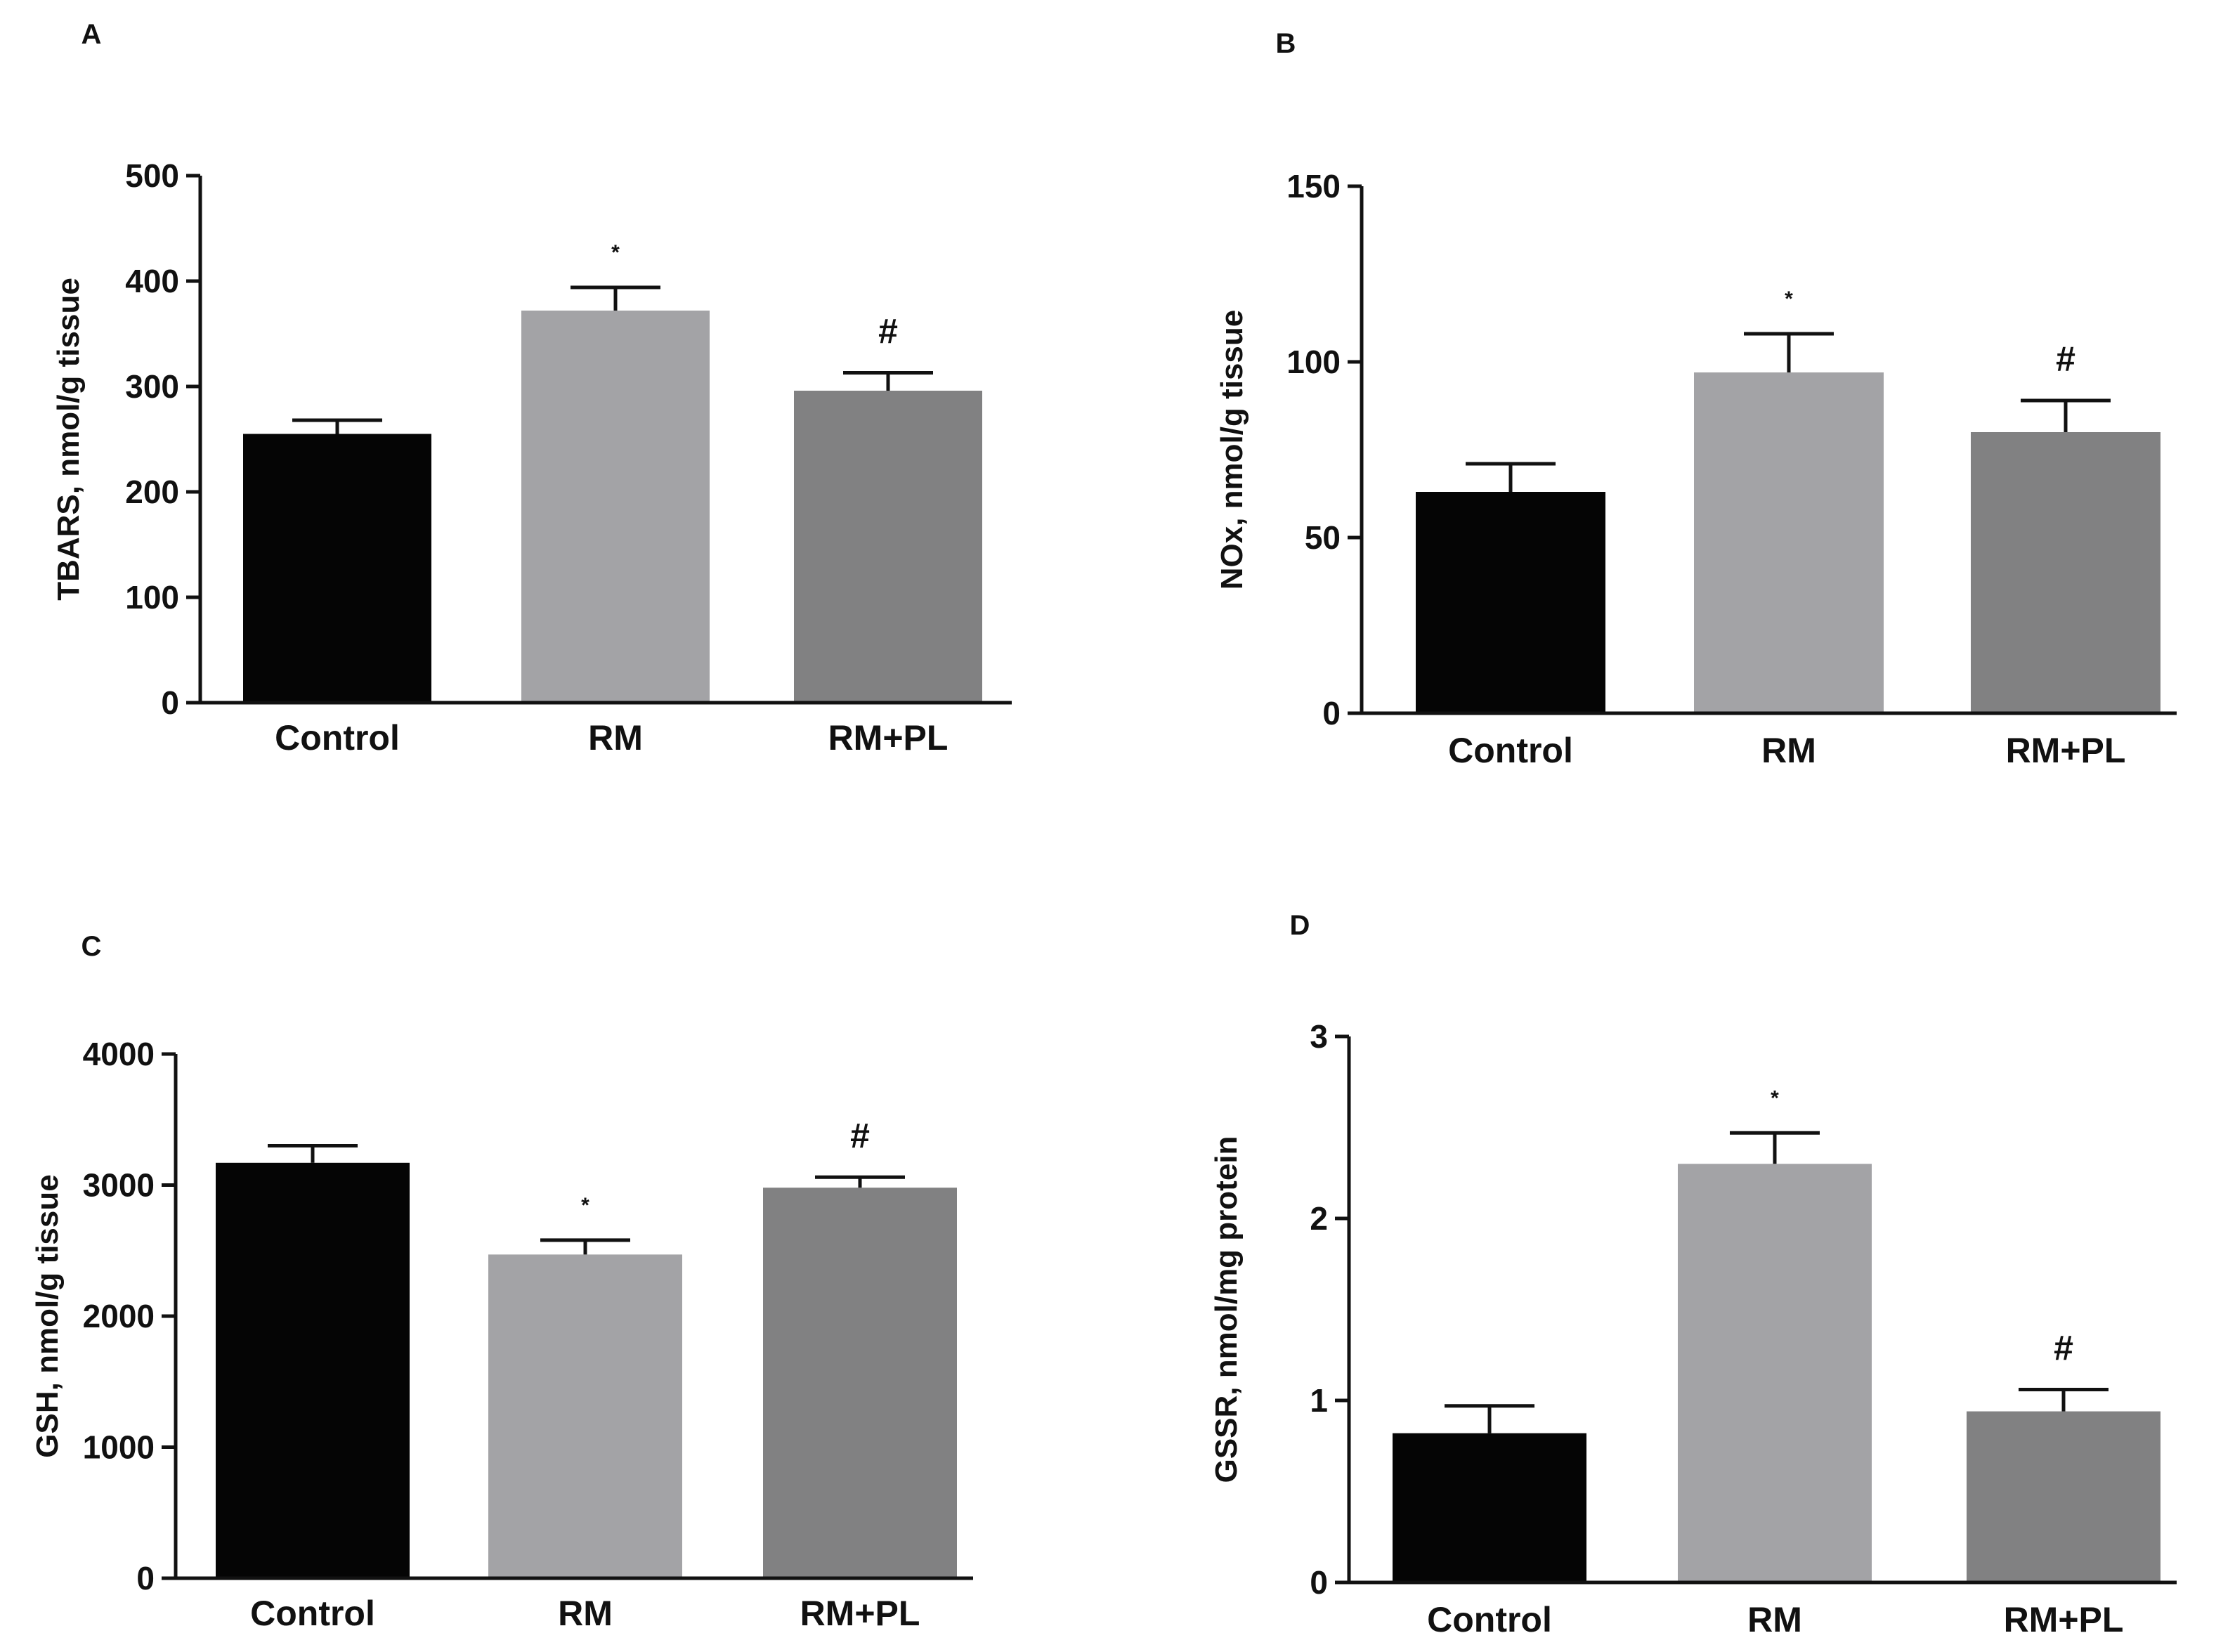  I want to click on panel-letter-b: B, so click(1286, 43).